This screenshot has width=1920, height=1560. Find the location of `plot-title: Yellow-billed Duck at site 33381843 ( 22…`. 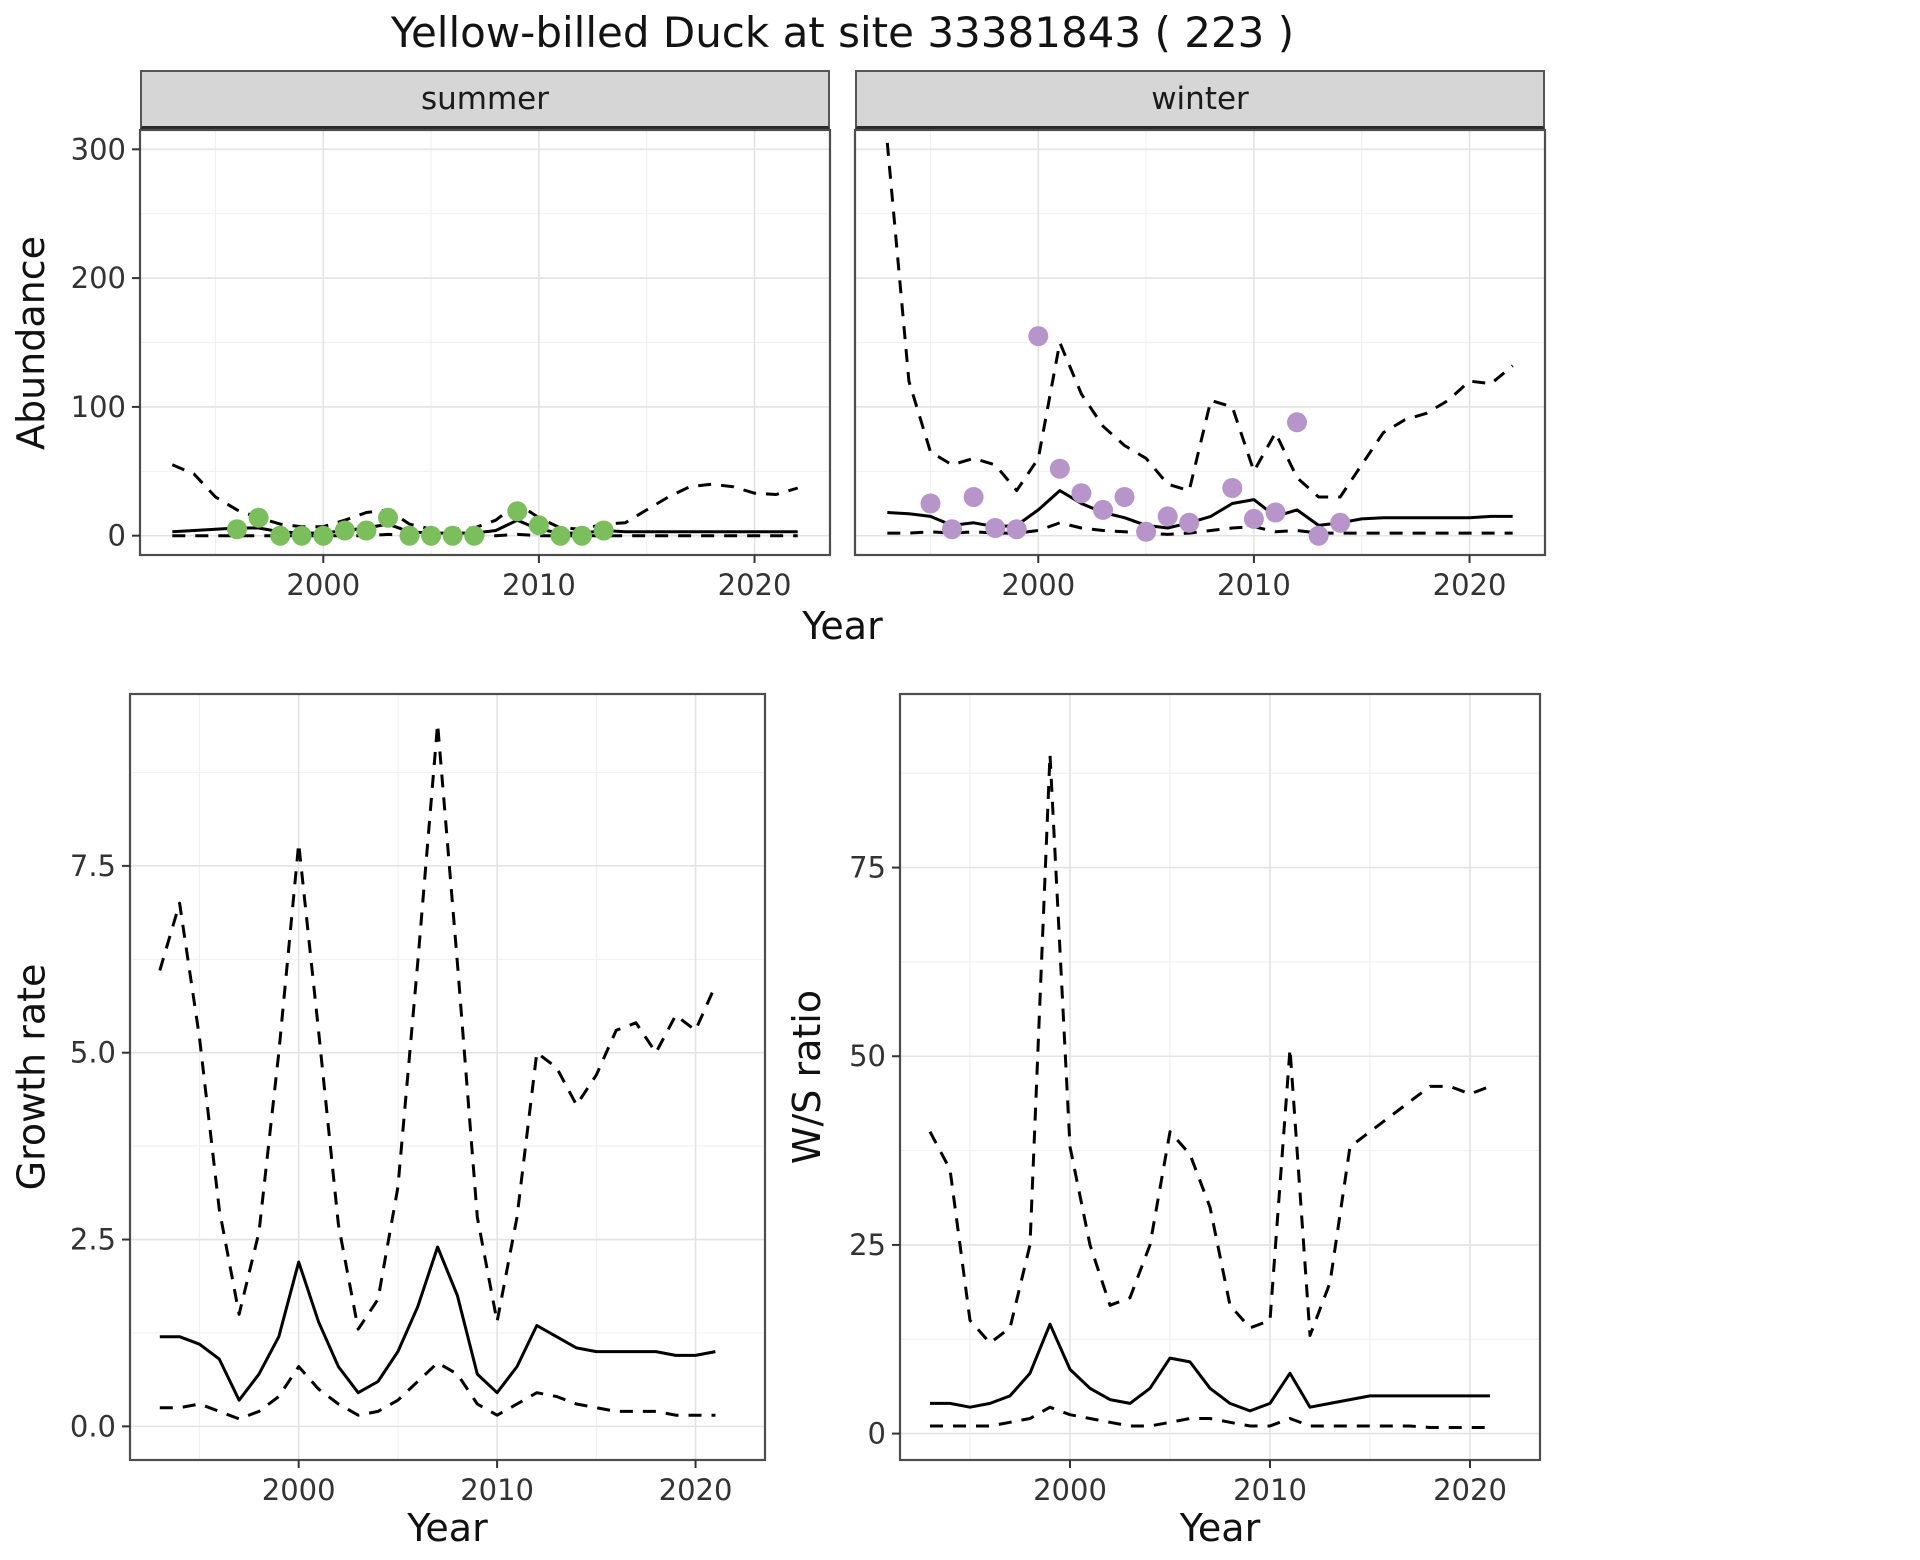

plot-title: Yellow-billed Duck at site 33381843 ( 22… is located at coordinates (842, 32).